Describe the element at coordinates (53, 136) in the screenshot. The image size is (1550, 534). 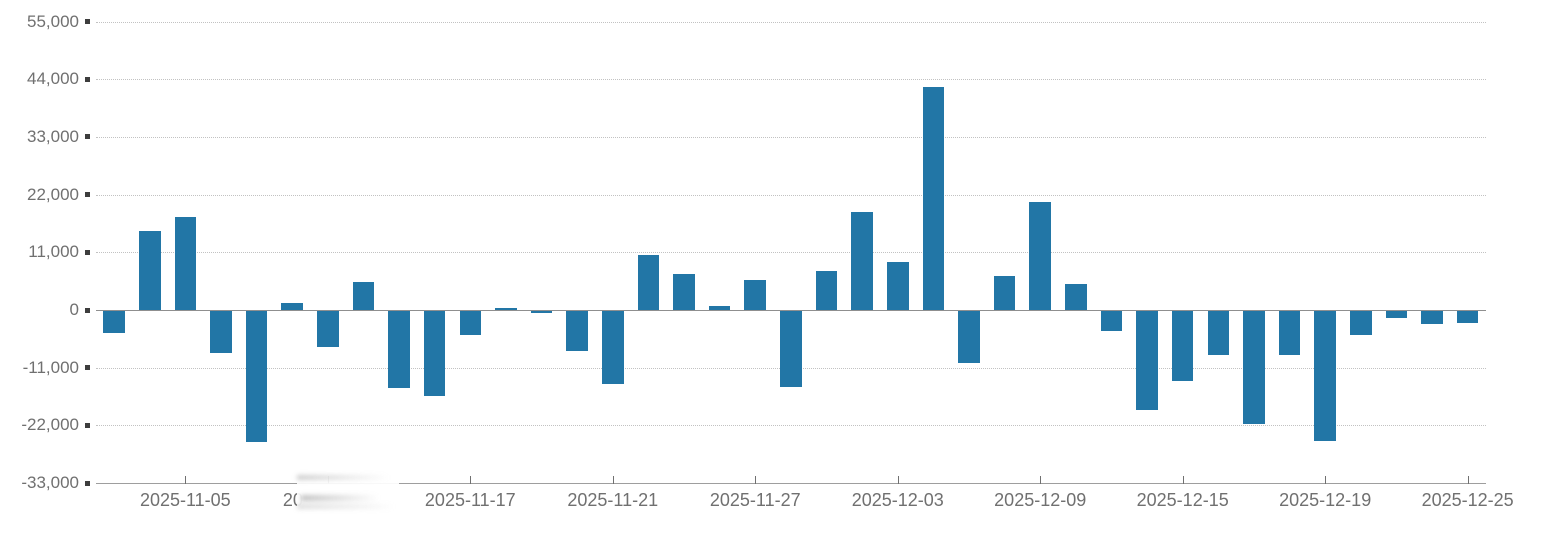
I see `y-tick-label: 33,000` at that location.